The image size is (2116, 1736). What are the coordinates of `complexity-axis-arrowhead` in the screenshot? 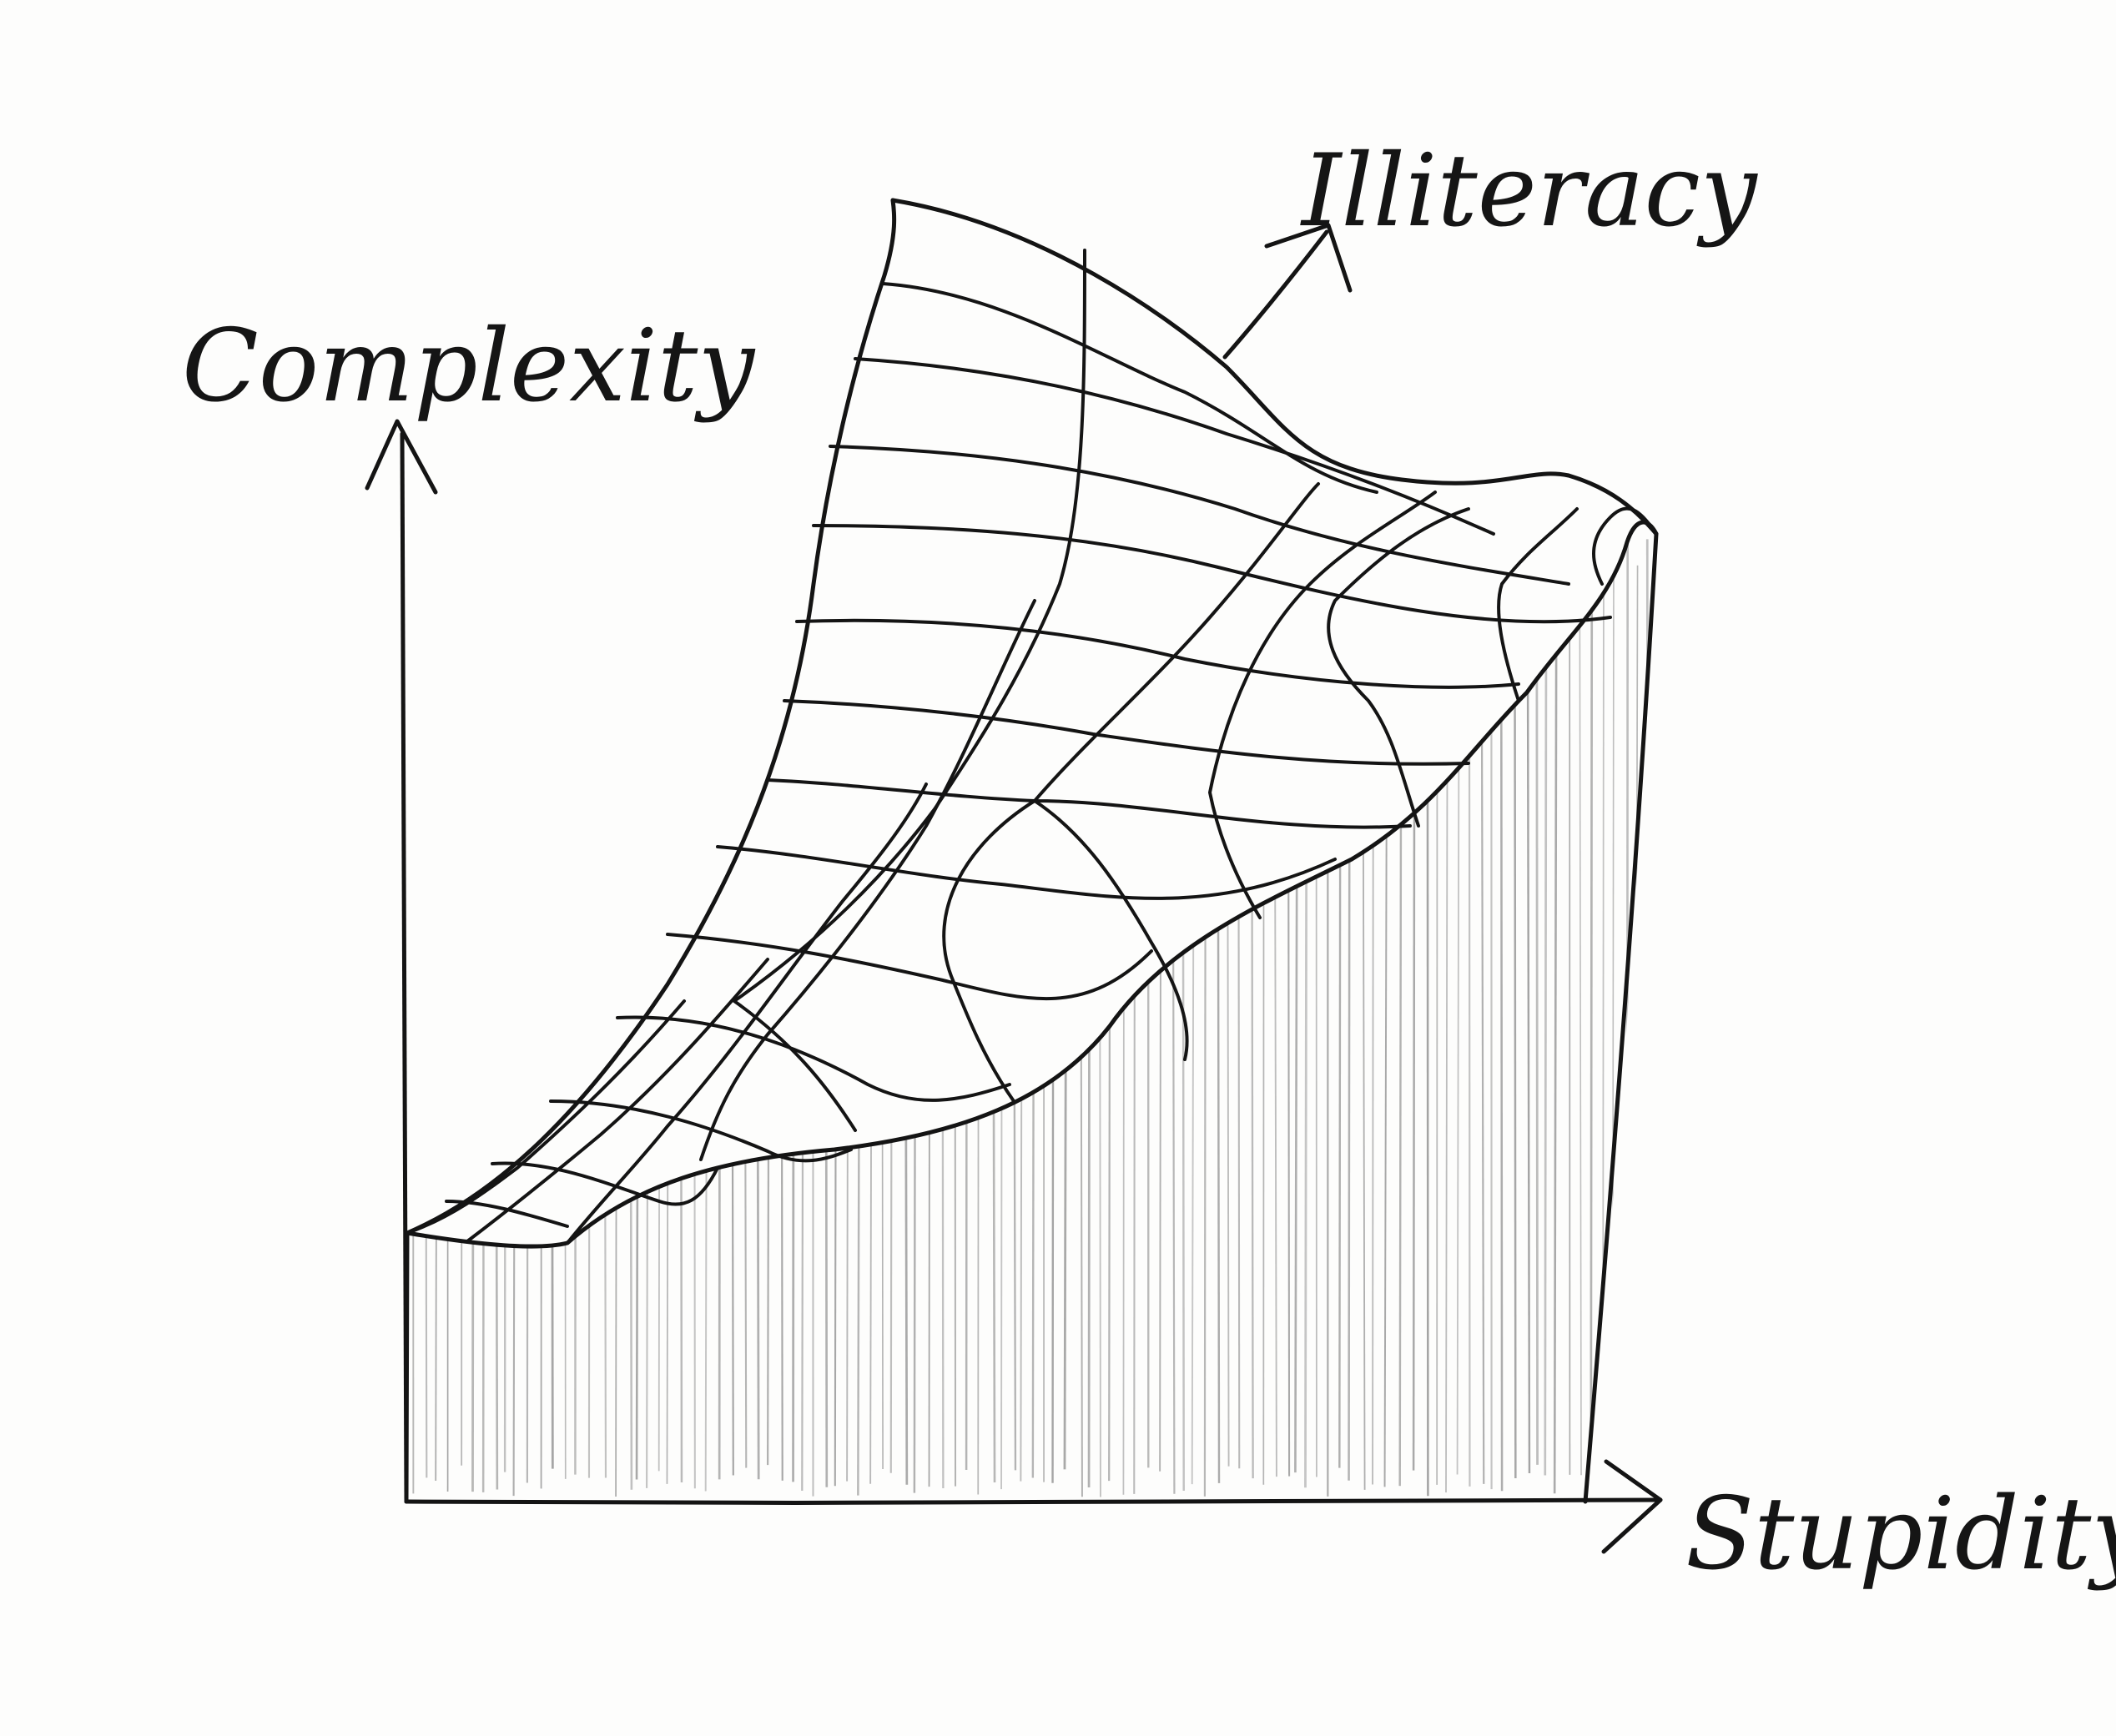 It's located at (401, 457).